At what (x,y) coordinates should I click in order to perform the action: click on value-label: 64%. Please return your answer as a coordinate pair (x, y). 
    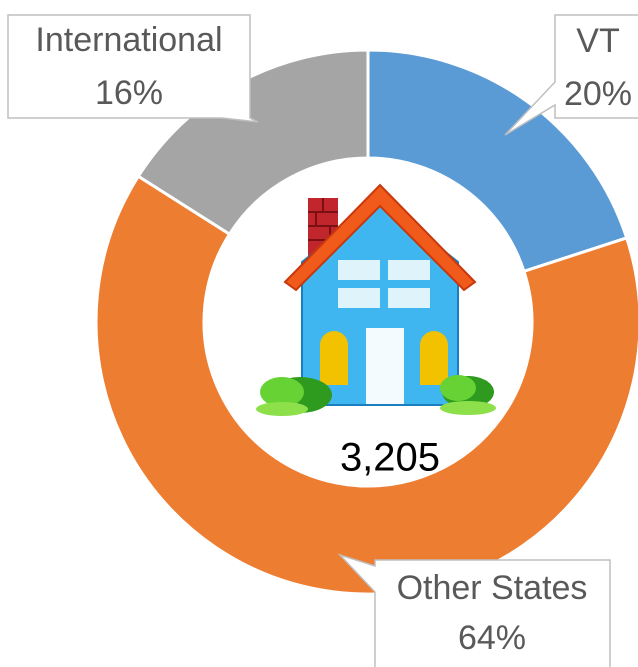
    Looking at the image, I should click on (492, 638).